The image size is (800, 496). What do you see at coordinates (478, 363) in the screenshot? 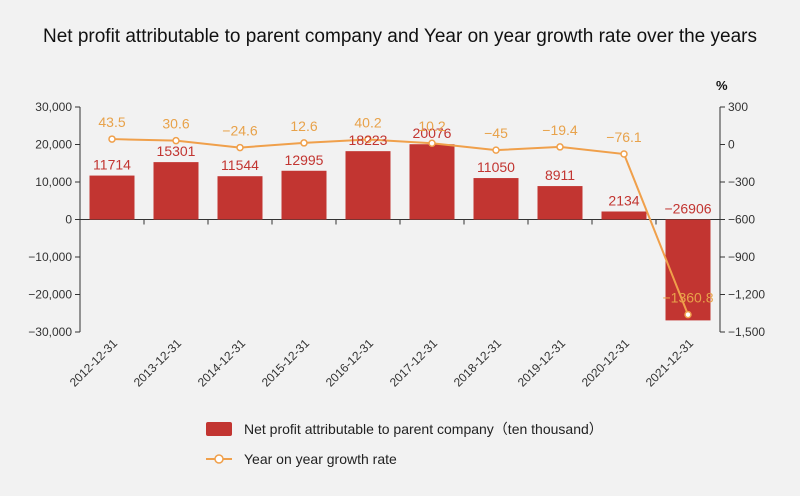
I see `x-axis-category-label: 2018-12-31` at bounding box center [478, 363].